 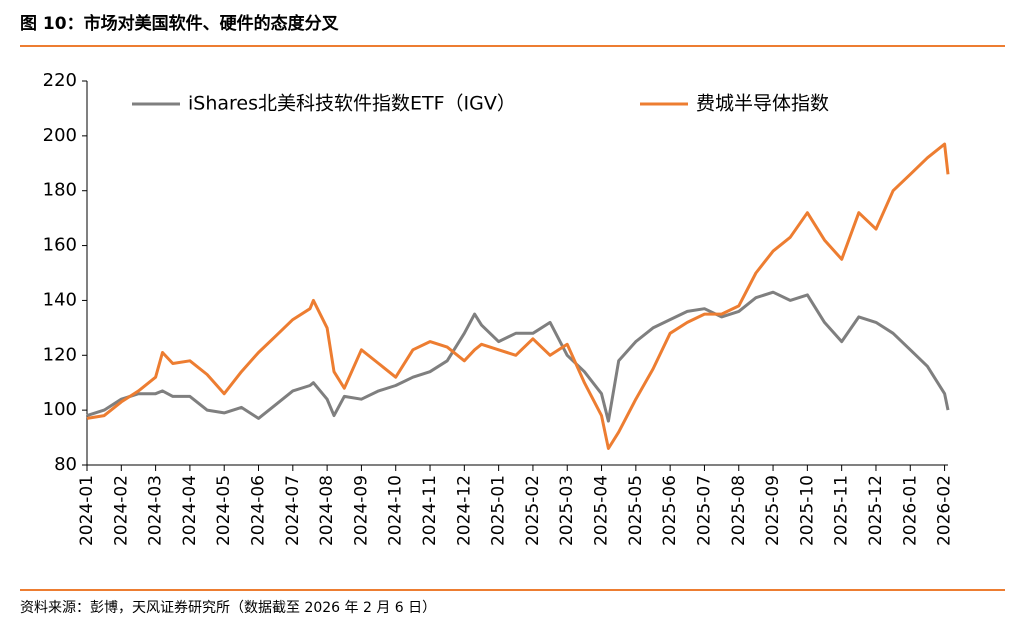 What do you see at coordinates (156, 510) in the screenshot?
I see `x-tick-label: 2024-03` at bounding box center [156, 510].